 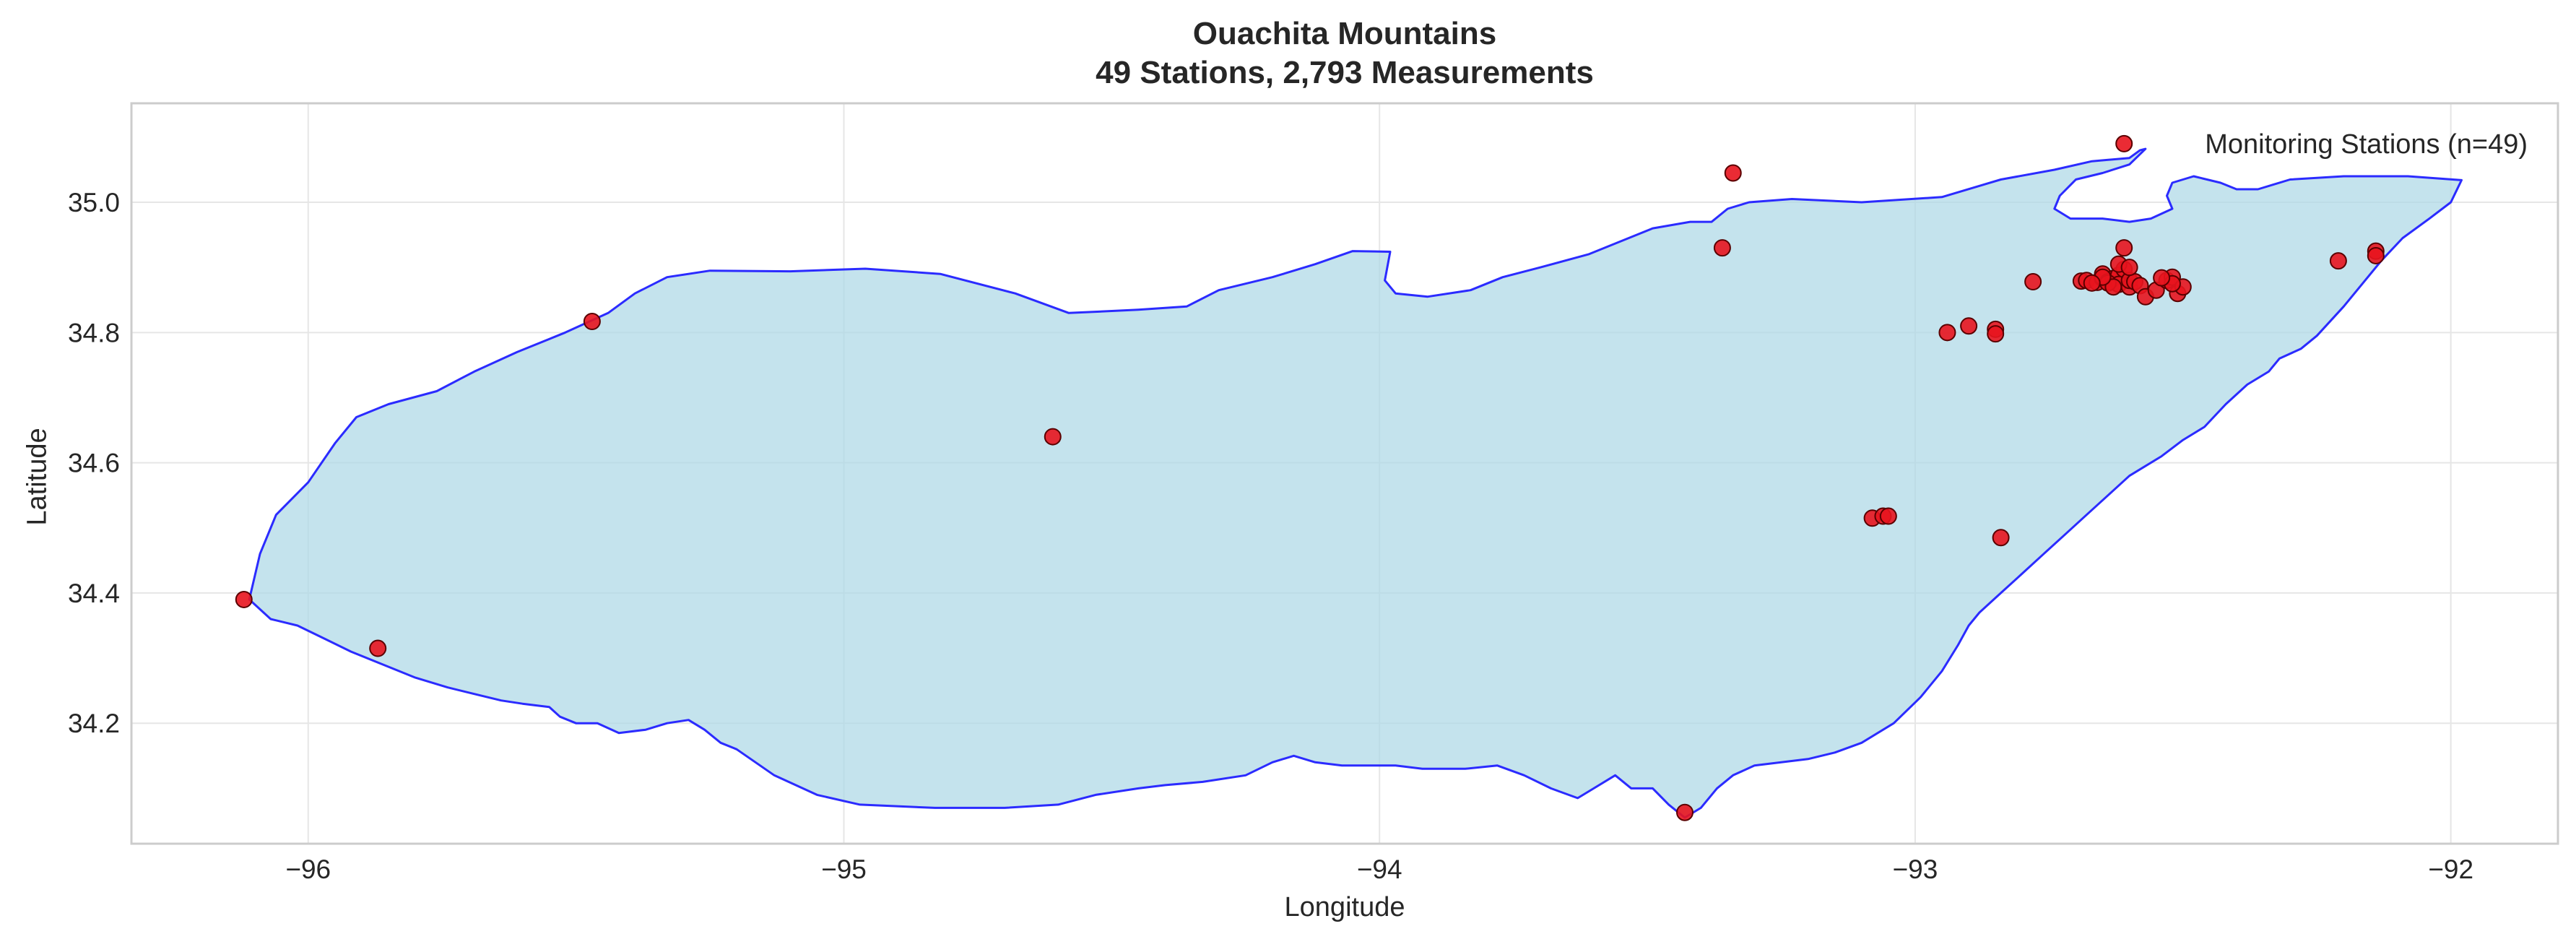 What do you see at coordinates (308, 869) in the screenshot?
I see `x-tick-label: −96` at bounding box center [308, 869].